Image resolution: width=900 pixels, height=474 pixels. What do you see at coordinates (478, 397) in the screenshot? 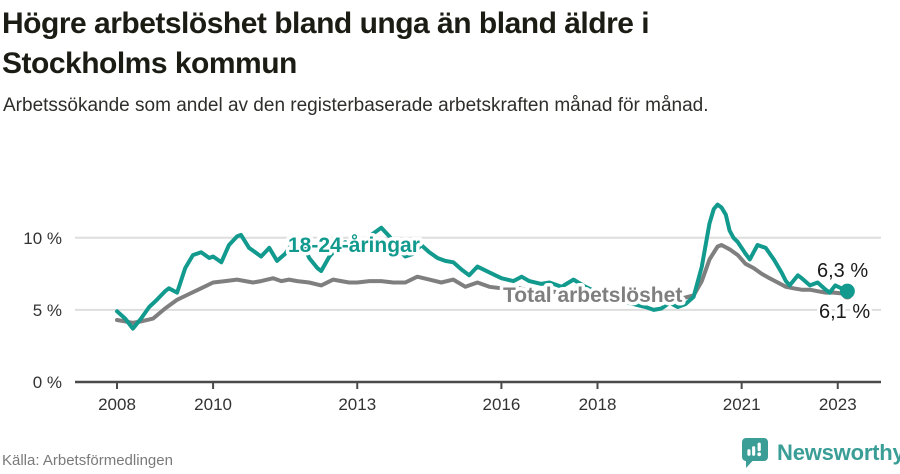
I see `x-axis: 2008 2010 2013 2016 2018 2021 2023` at bounding box center [478, 397].